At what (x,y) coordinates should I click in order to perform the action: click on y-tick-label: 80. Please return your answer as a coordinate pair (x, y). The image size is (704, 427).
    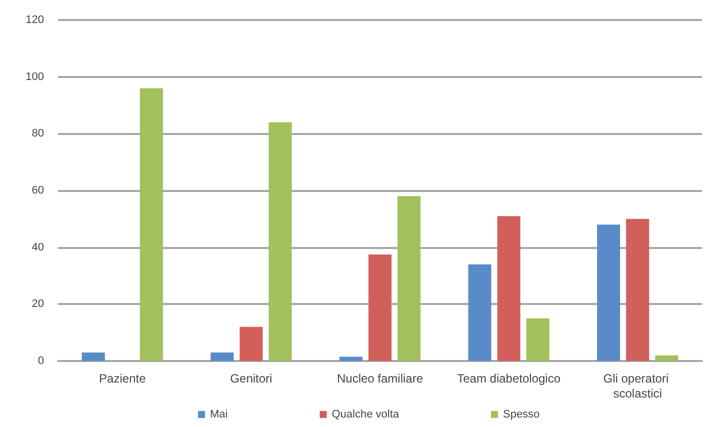
    Looking at the image, I should click on (38, 134).